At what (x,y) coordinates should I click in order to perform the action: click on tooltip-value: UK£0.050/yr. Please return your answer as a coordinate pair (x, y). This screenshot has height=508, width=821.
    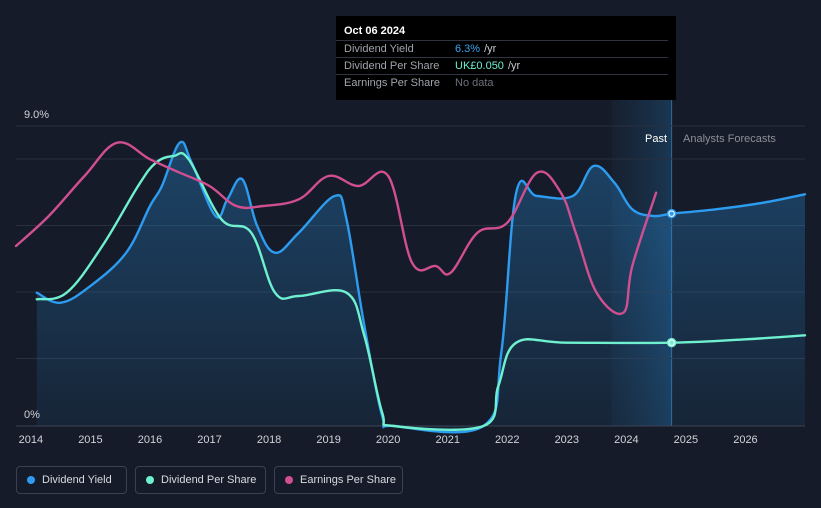
    Looking at the image, I should click on (487, 66).